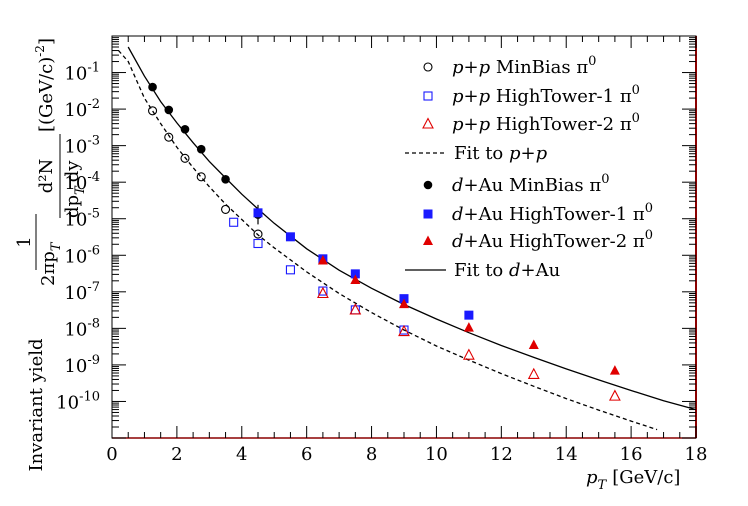 This screenshot has width=748, height=506. What do you see at coordinates (80, 190) in the screenshot?
I see `y-axis-title-T2: T` at bounding box center [80, 190].